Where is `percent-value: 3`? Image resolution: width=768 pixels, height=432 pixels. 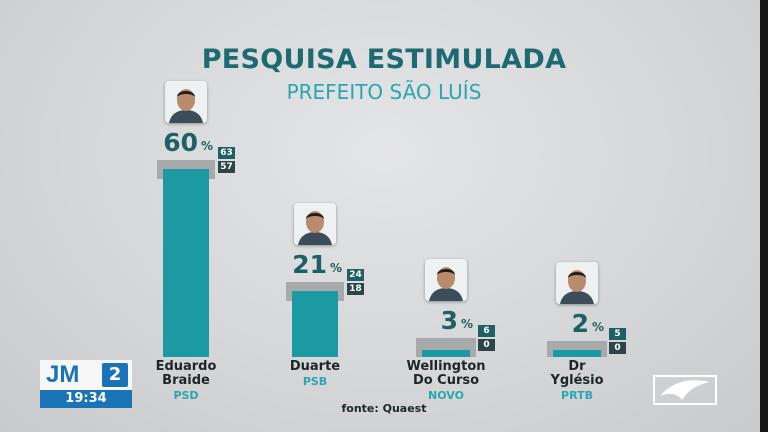
percent-value: 3 is located at coordinates (449, 321).